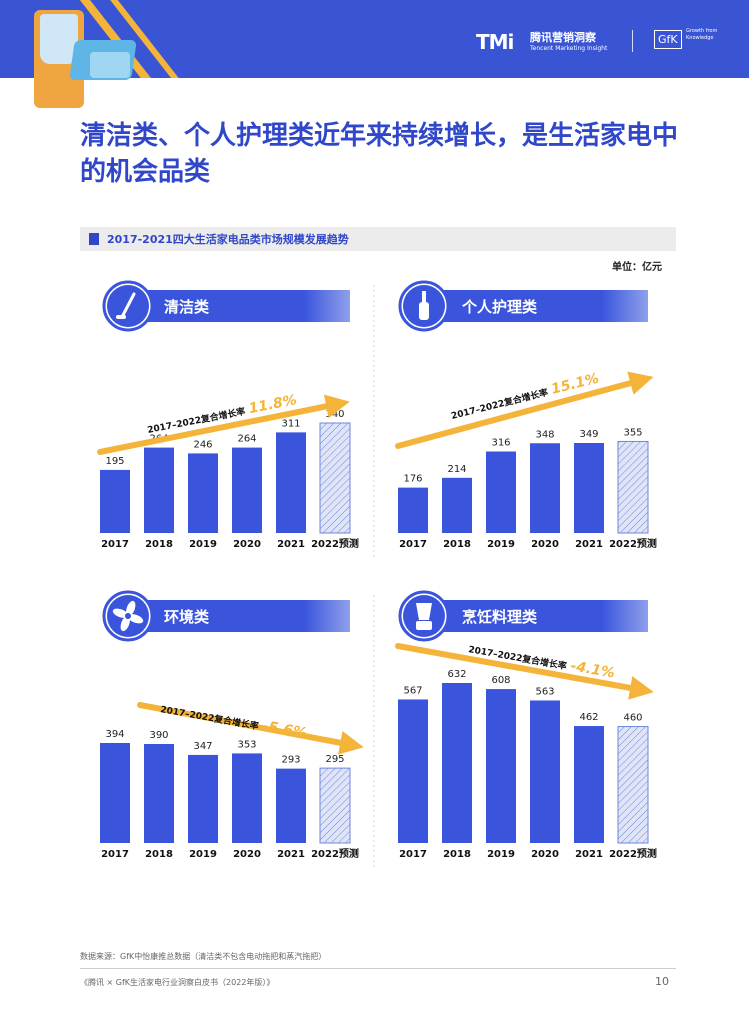  What do you see at coordinates (187, 307) in the screenshot?
I see `category-title: 清洁类` at bounding box center [187, 307].